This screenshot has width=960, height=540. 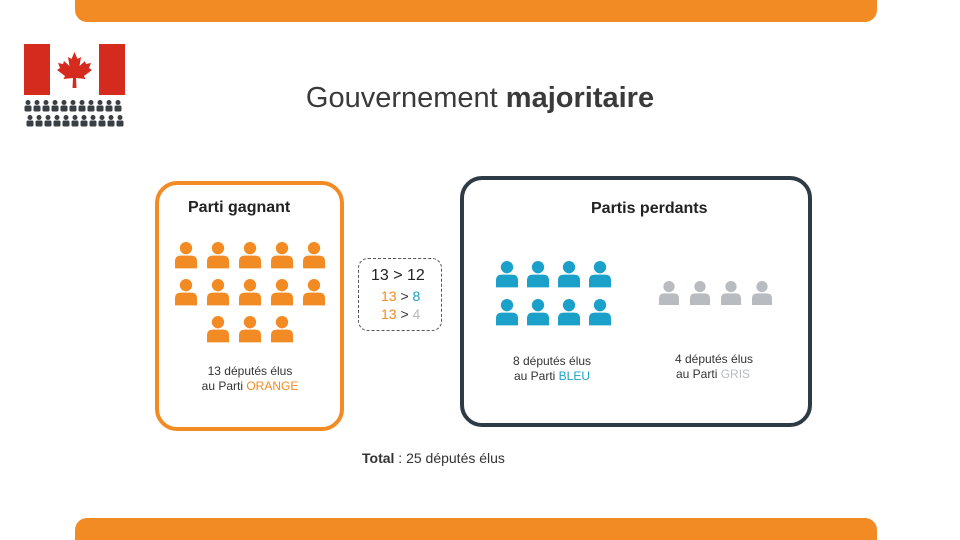 I want to click on comparison-main: 13 > 12, so click(x=398, y=275).